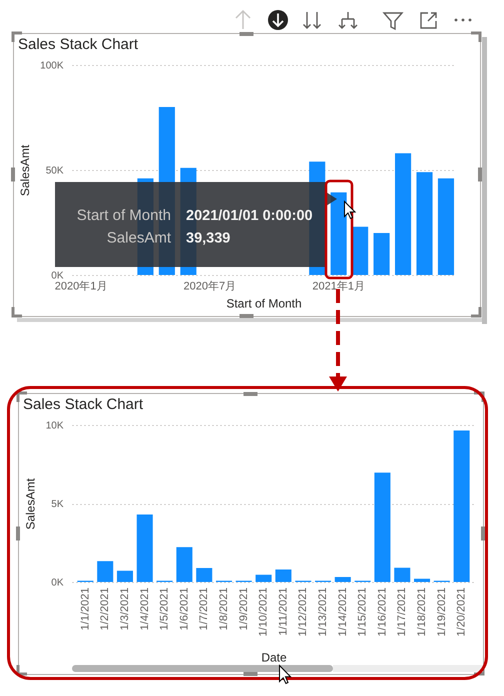  What do you see at coordinates (144, 609) in the screenshot?
I see `x-tick-label: 1/4/2021` at bounding box center [144, 609].